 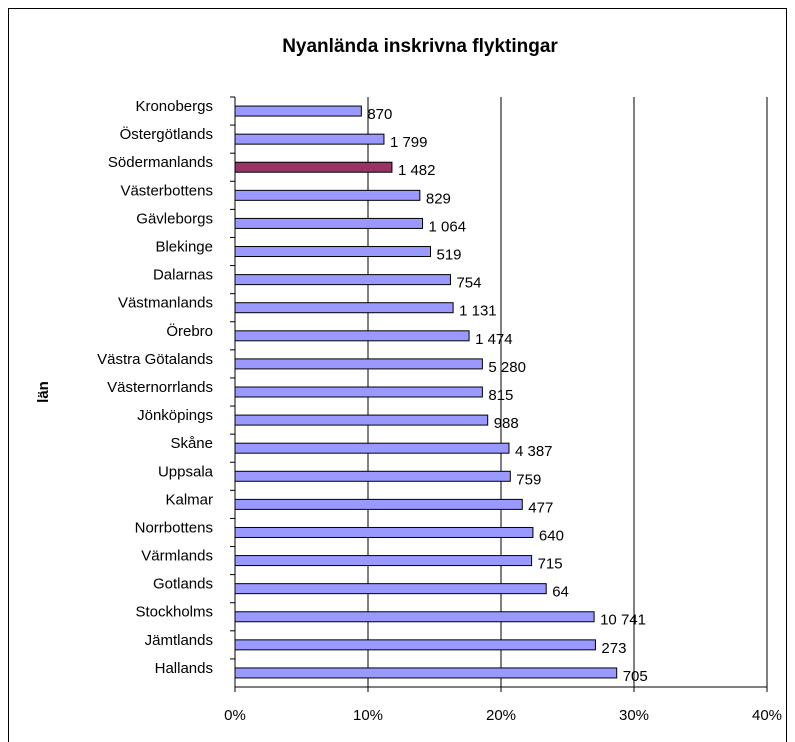 What do you see at coordinates (166, 134) in the screenshot?
I see `y-tick-label: Östergötlands` at bounding box center [166, 134].